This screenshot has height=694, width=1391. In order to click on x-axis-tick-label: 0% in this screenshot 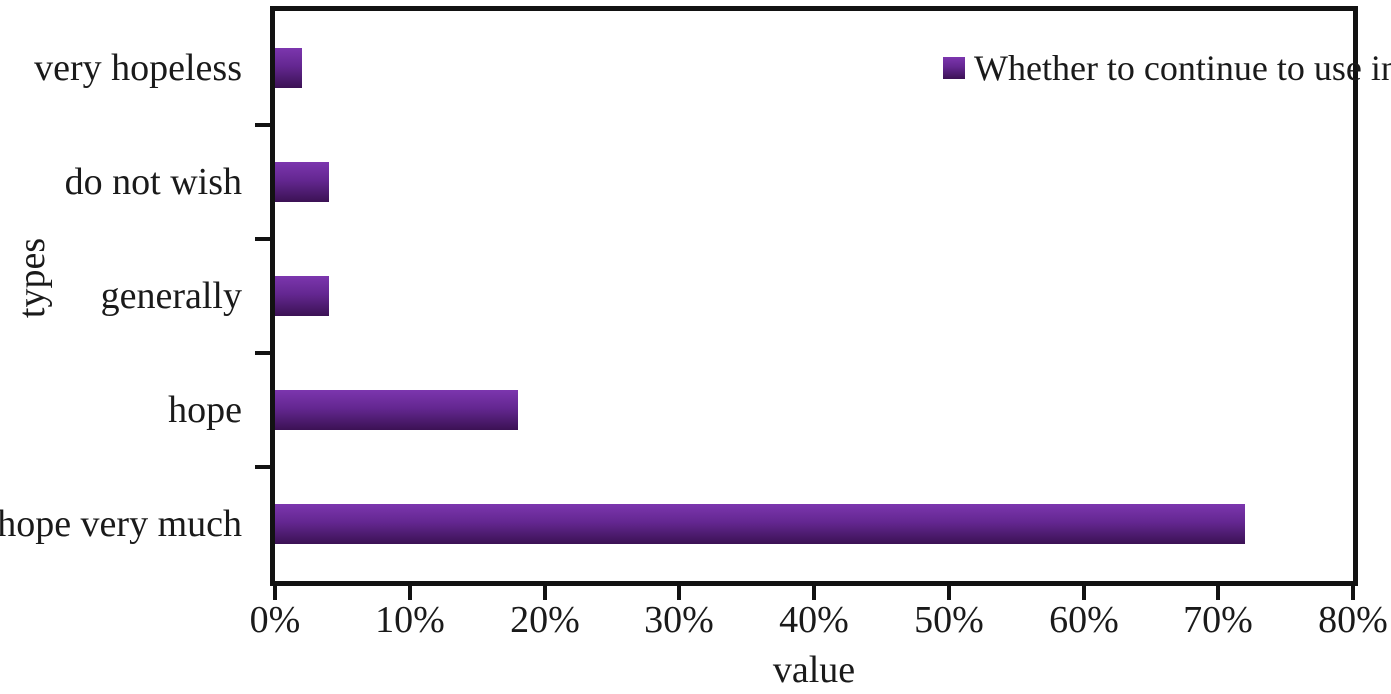, I will do `click(275, 620)`.